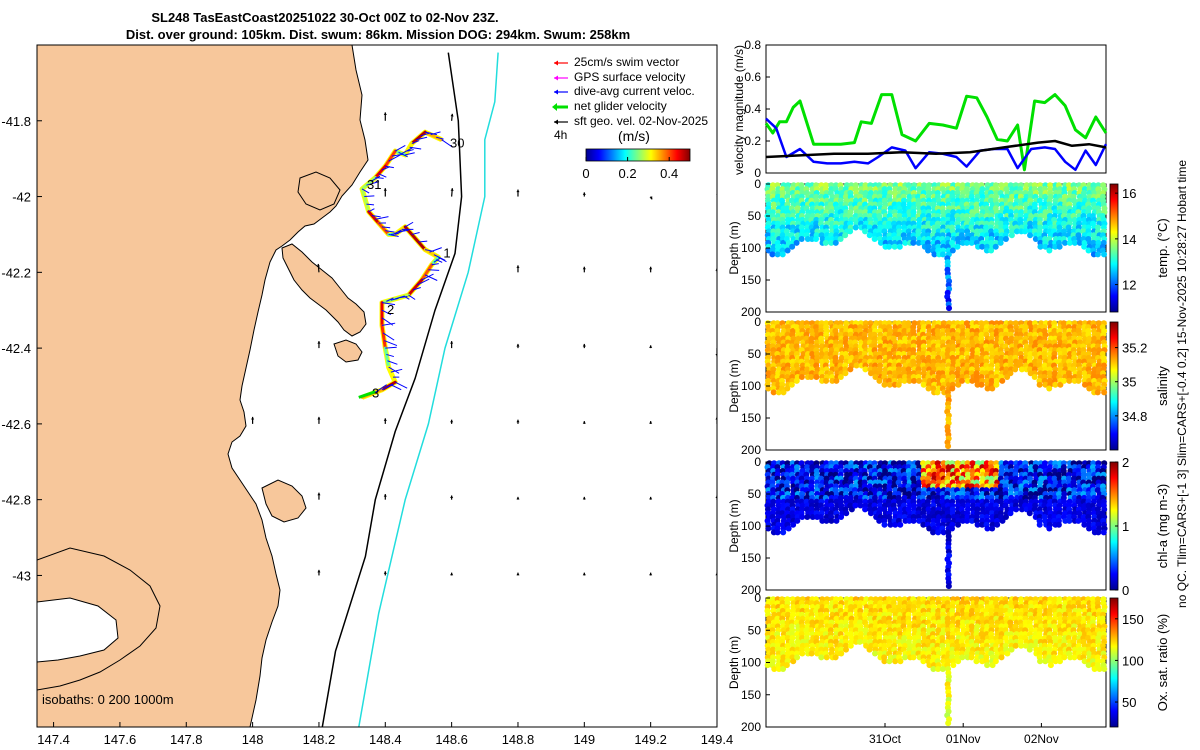 The image size is (1200, 750). What do you see at coordinates (752, 45) in the screenshot?
I see `velocity-y-tick-label: 0.8` at bounding box center [752, 45].